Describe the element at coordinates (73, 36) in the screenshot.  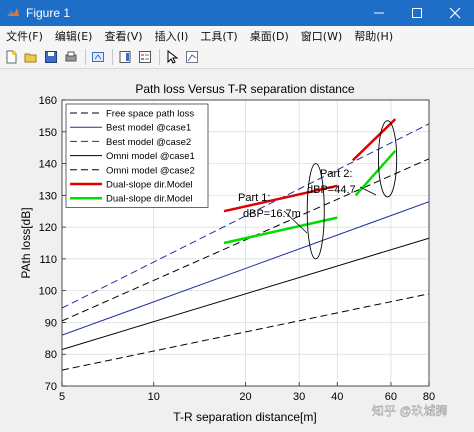
I see `menu-edit: 编辑(E)` at that location.